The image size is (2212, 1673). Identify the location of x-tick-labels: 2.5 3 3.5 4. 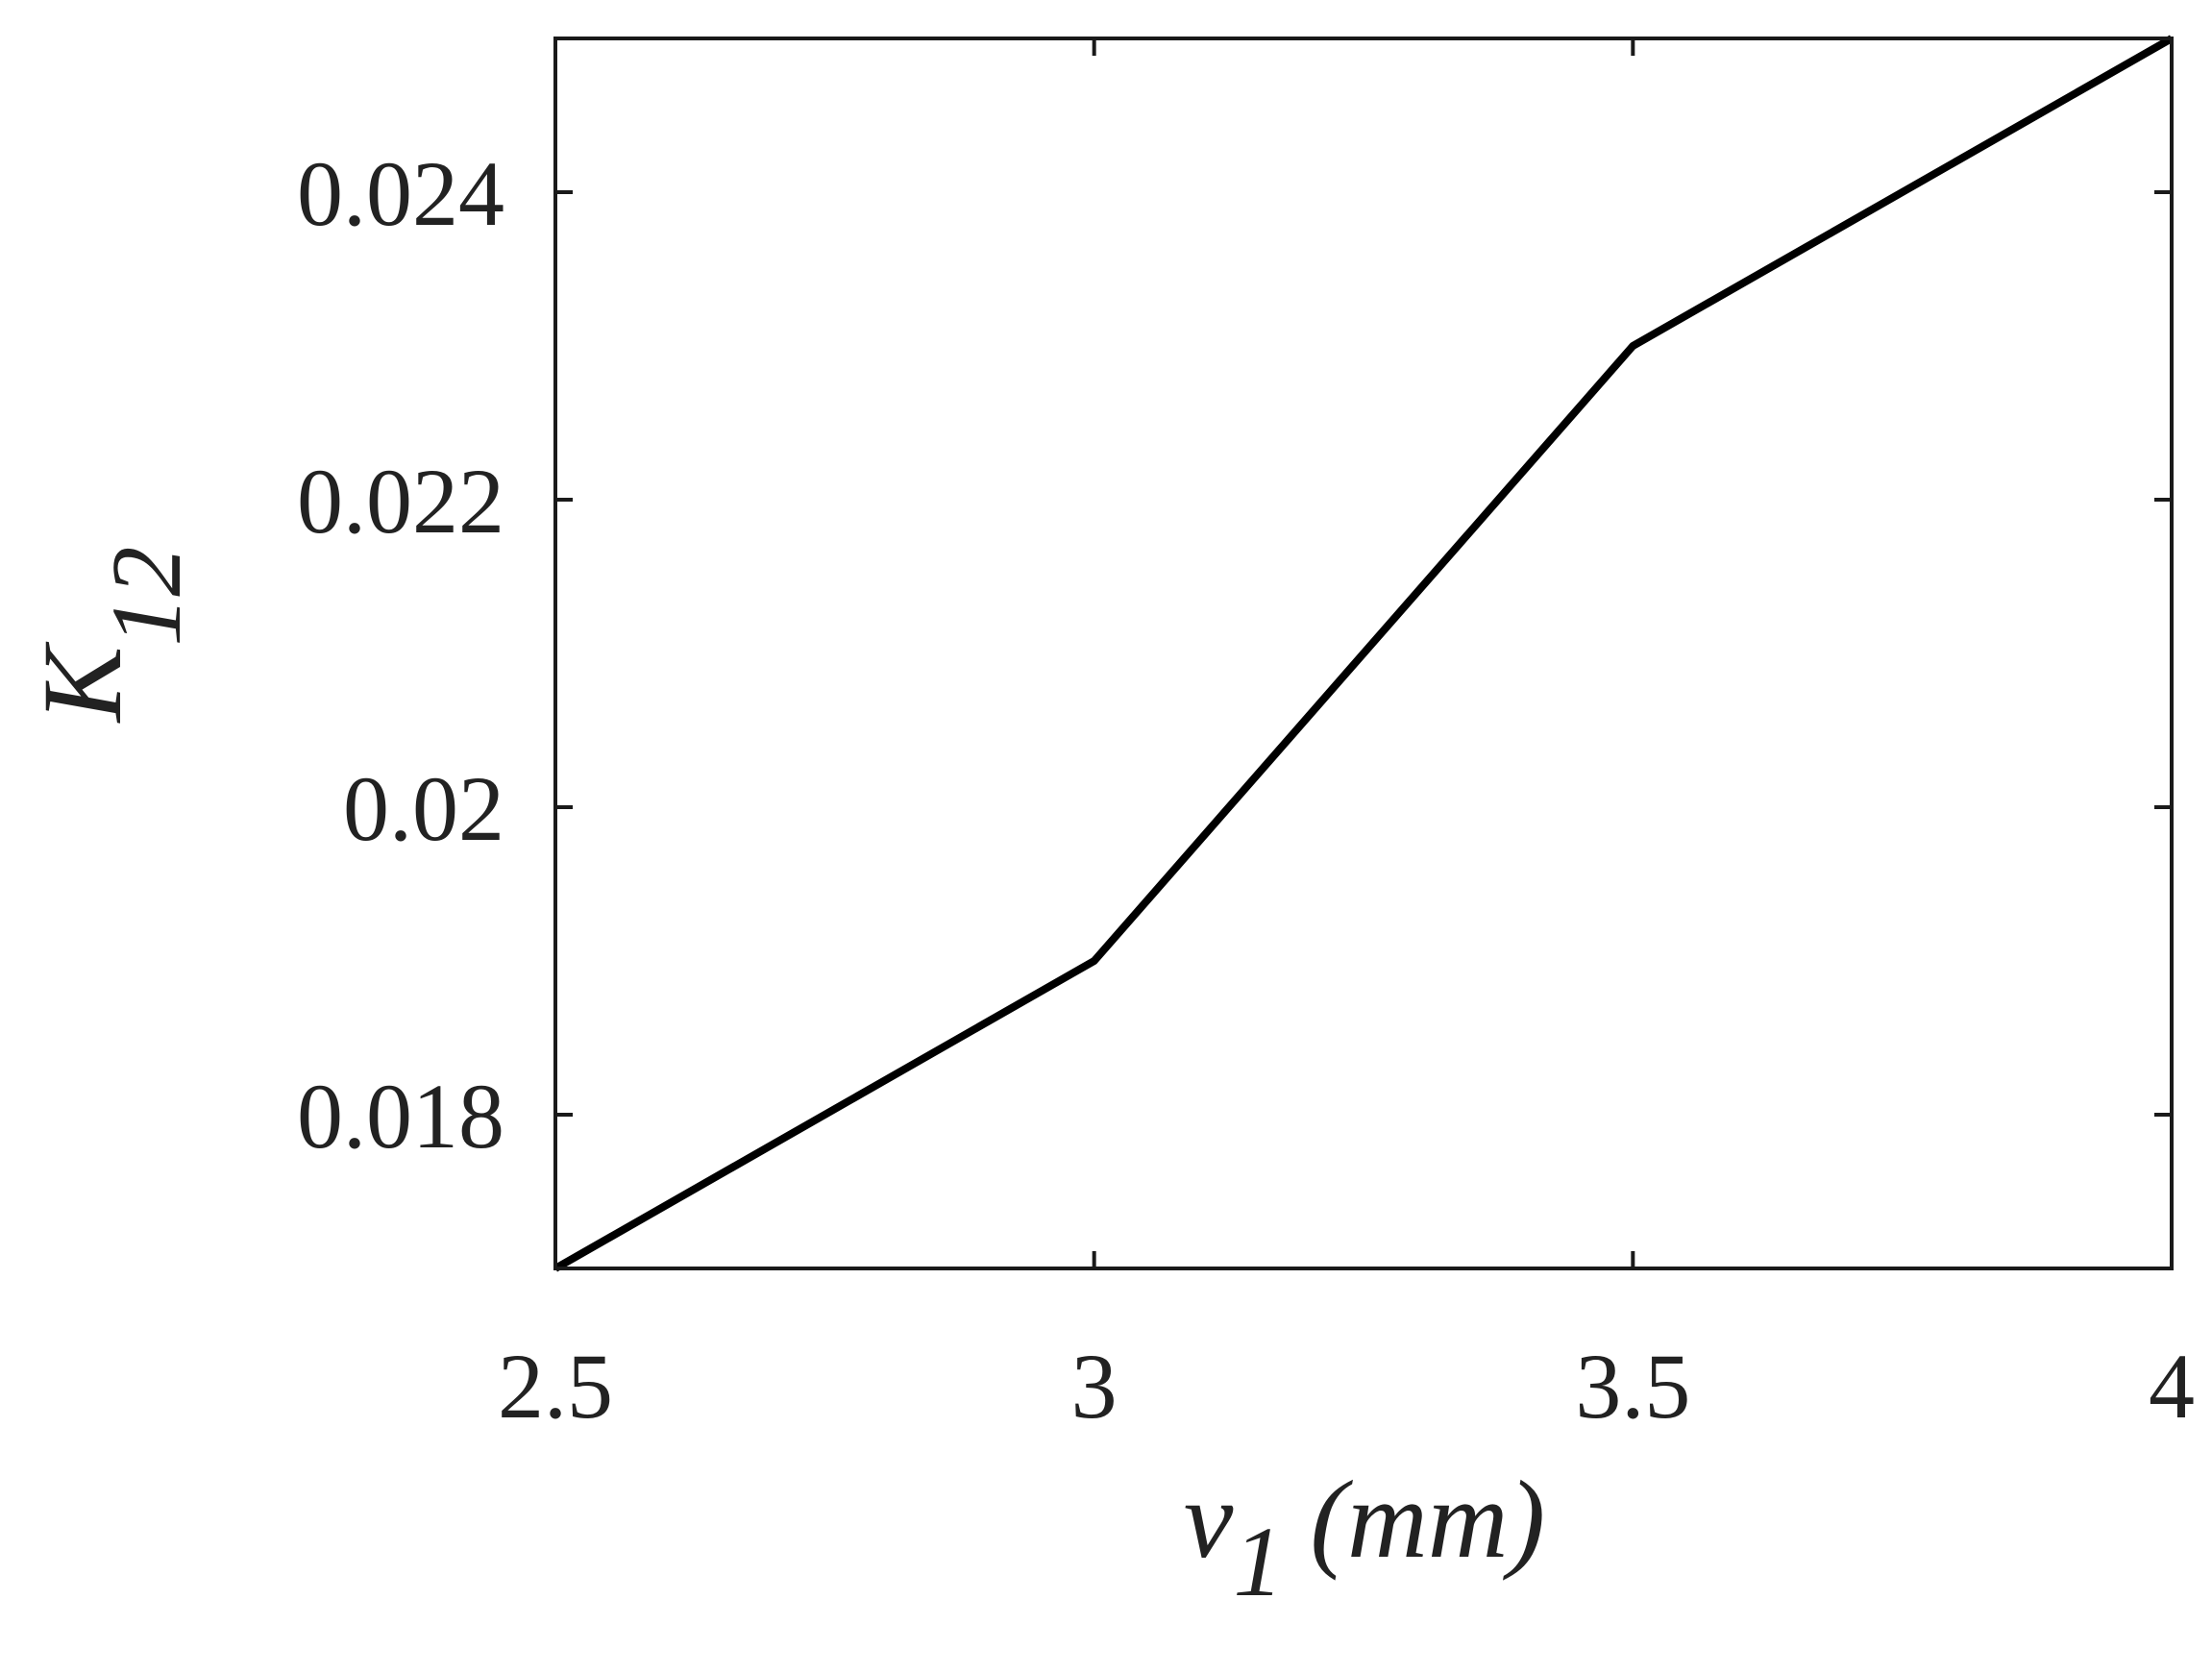
(1346, 1386).